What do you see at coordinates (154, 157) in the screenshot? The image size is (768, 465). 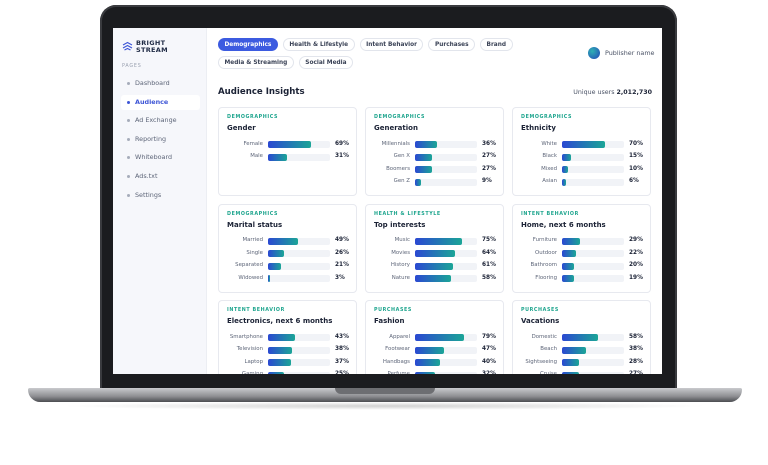 I see `nav-label: Whiteboard` at bounding box center [154, 157].